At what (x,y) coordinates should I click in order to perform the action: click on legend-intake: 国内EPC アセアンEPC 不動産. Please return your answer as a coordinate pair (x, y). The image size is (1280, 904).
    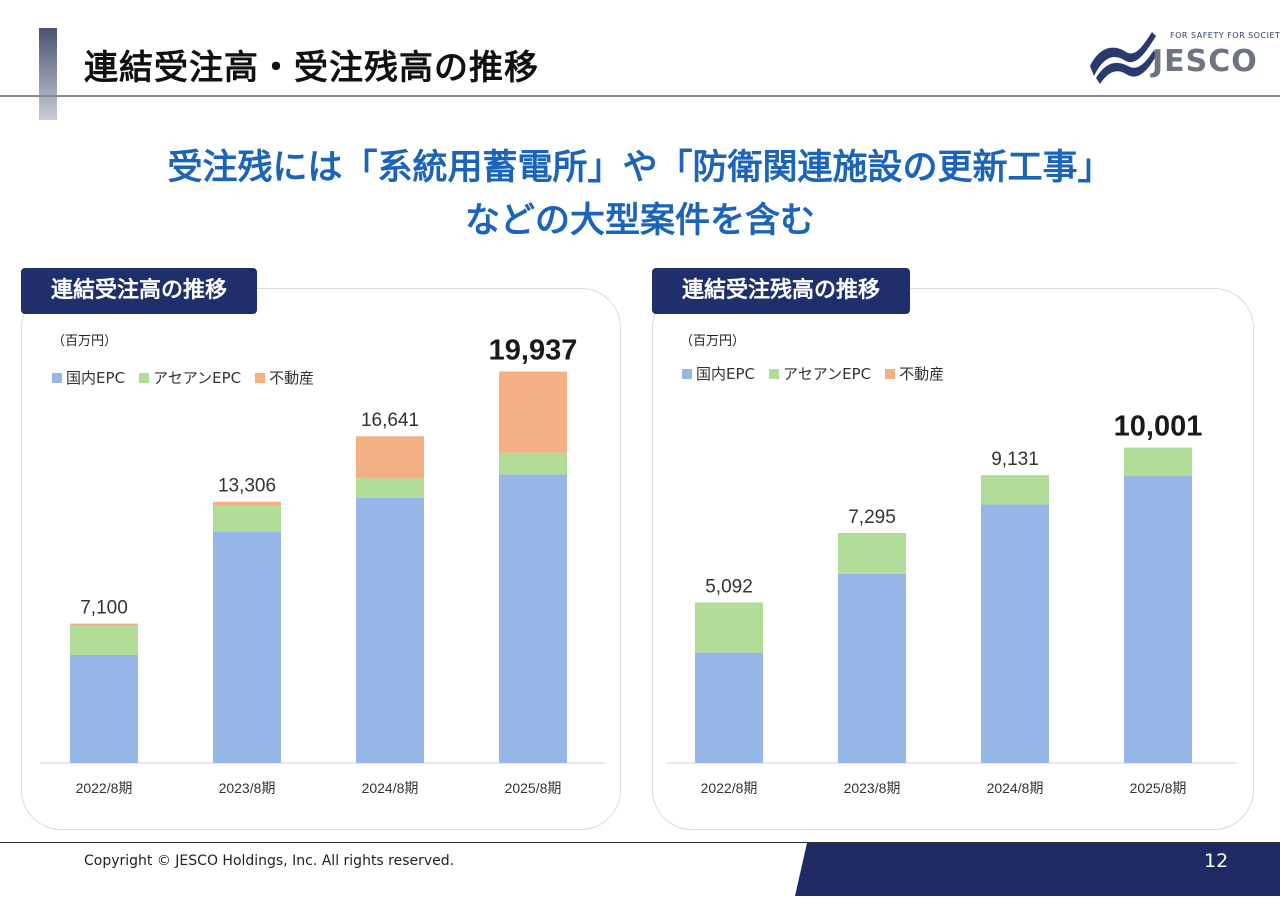
    Looking at the image, I should click on (183, 377).